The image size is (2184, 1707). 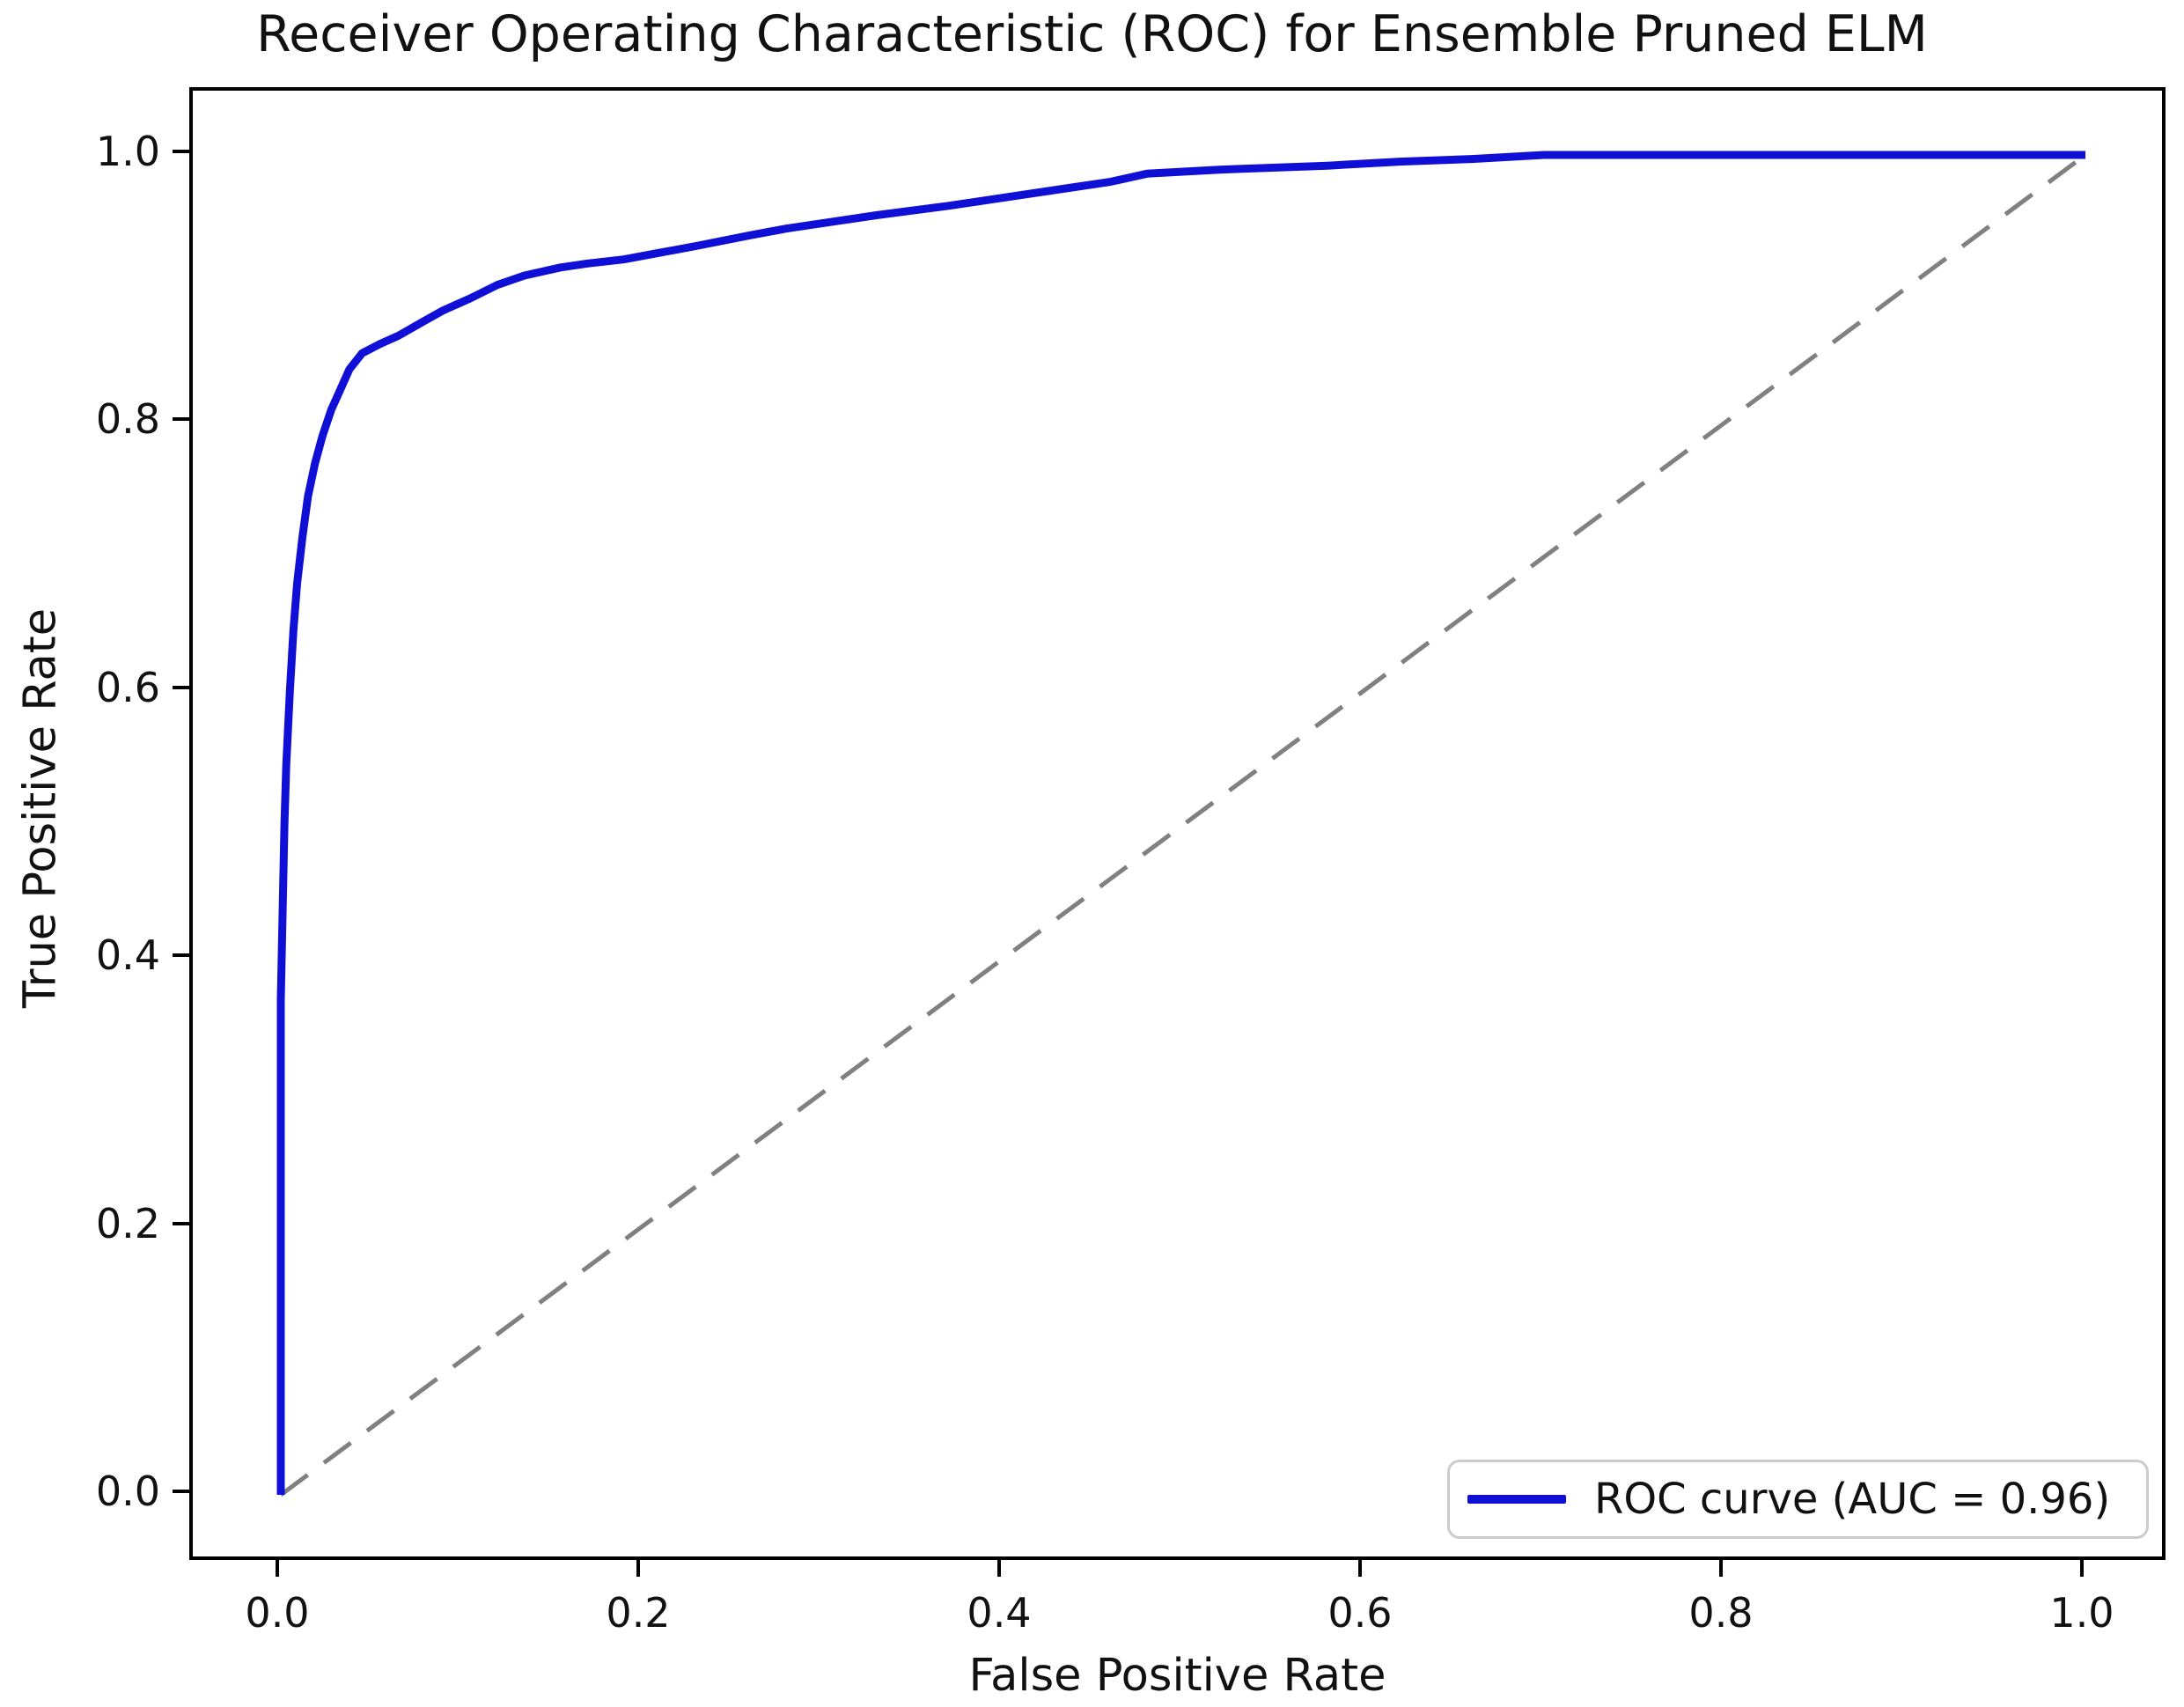 What do you see at coordinates (1000, 1613) in the screenshot?
I see `x-tick-label: 0.4` at bounding box center [1000, 1613].